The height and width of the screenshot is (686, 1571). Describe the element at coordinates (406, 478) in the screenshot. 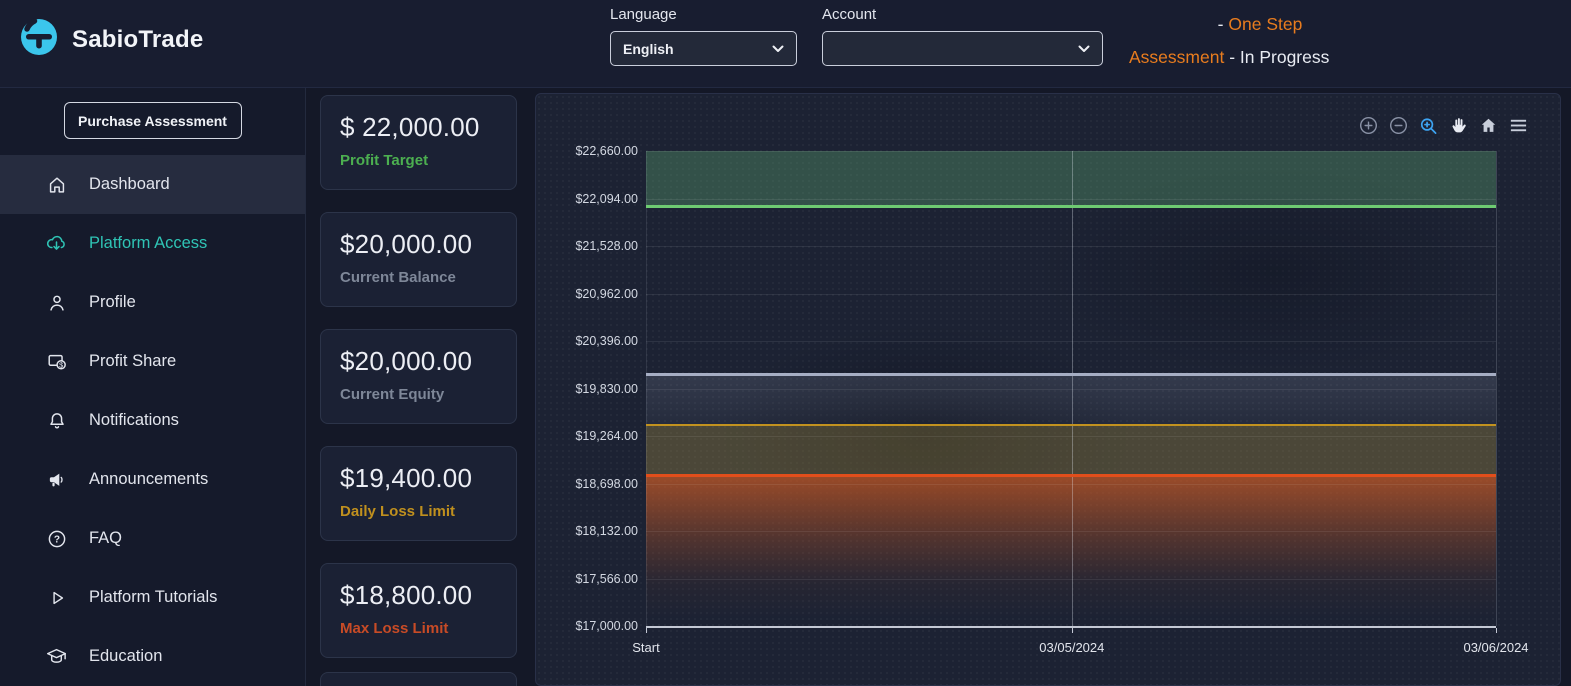

I see `stat-value: $19,400.00` at that location.